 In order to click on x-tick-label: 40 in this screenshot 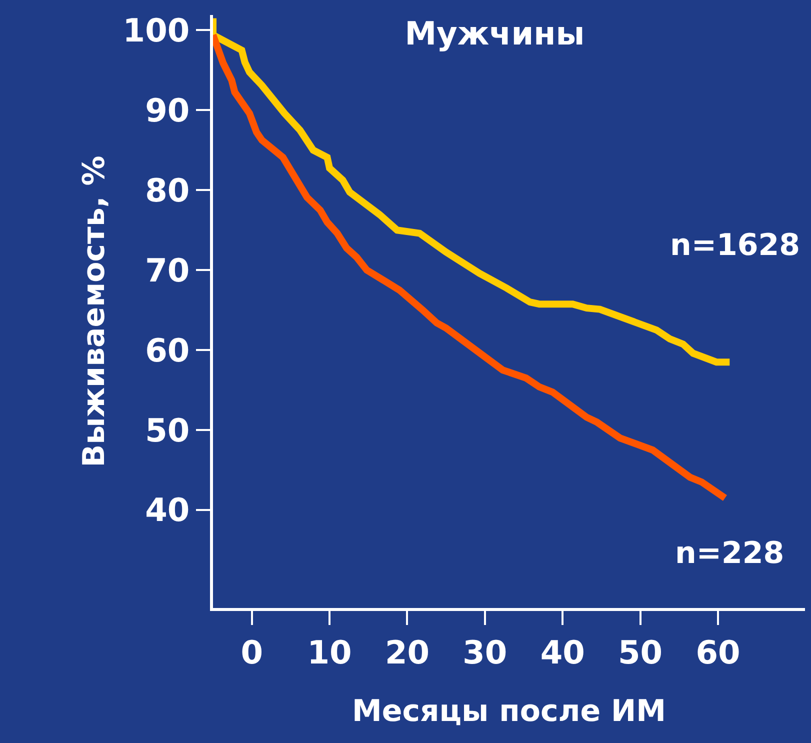, I will do `click(562, 652)`.